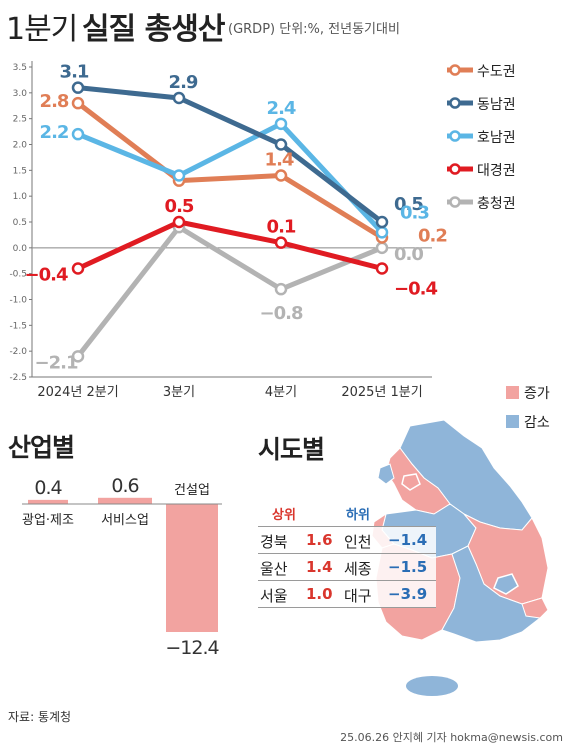 Image resolution: width=569 pixels, height=747 pixels. What do you see at coordinates (411, 482) in the screenshot?
I see `map-region-seoul` at bounding box center [411, 482].